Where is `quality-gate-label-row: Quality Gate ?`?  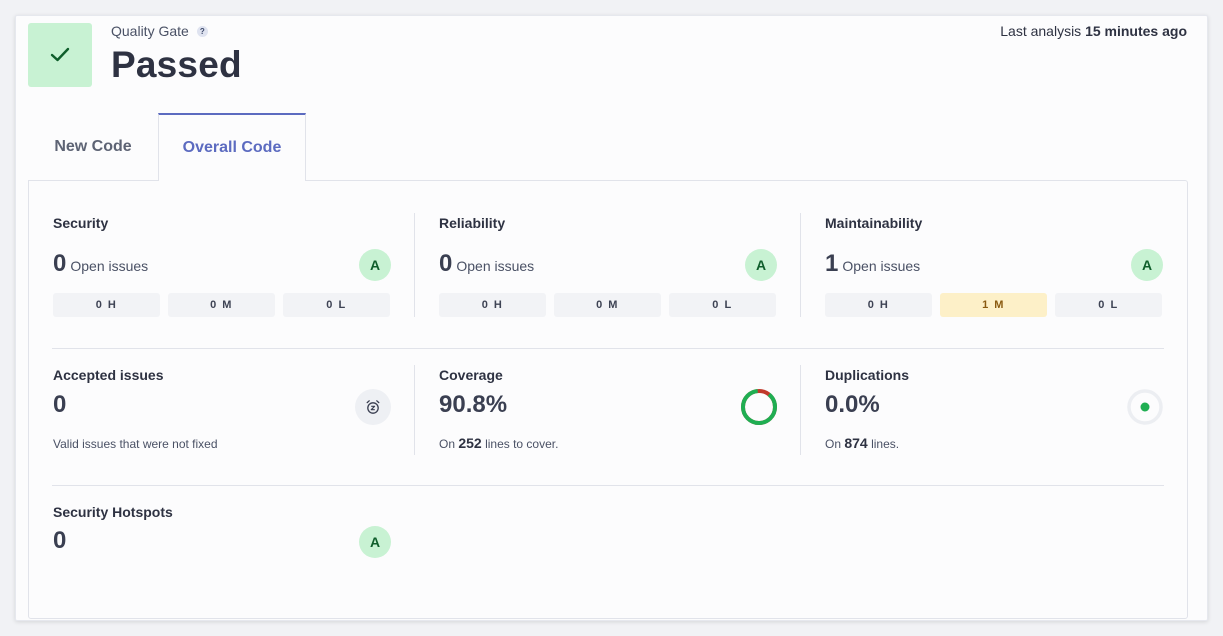 quality-gate-label-row: Quality Gate ? is located at coordinates (159, 31).